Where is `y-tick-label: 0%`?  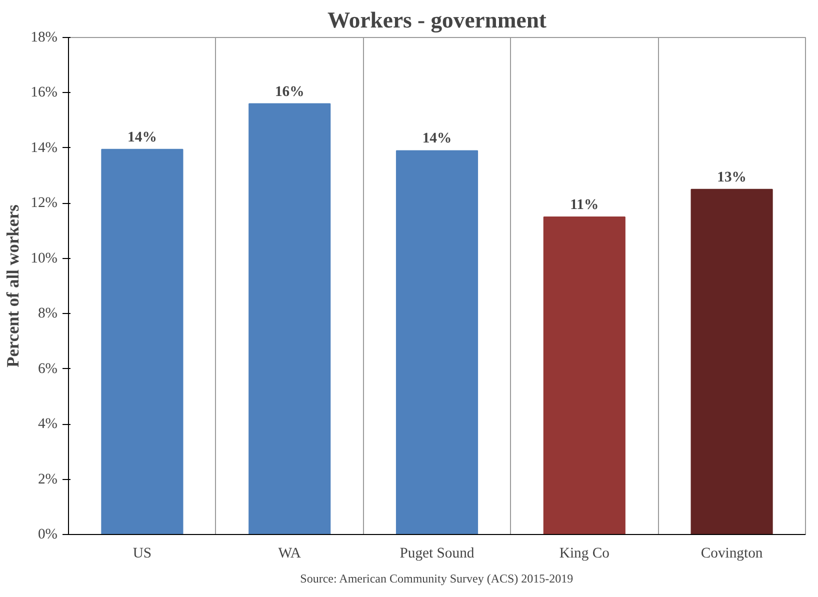
y-tick-label: 0% is located at coordinates (48, 534).